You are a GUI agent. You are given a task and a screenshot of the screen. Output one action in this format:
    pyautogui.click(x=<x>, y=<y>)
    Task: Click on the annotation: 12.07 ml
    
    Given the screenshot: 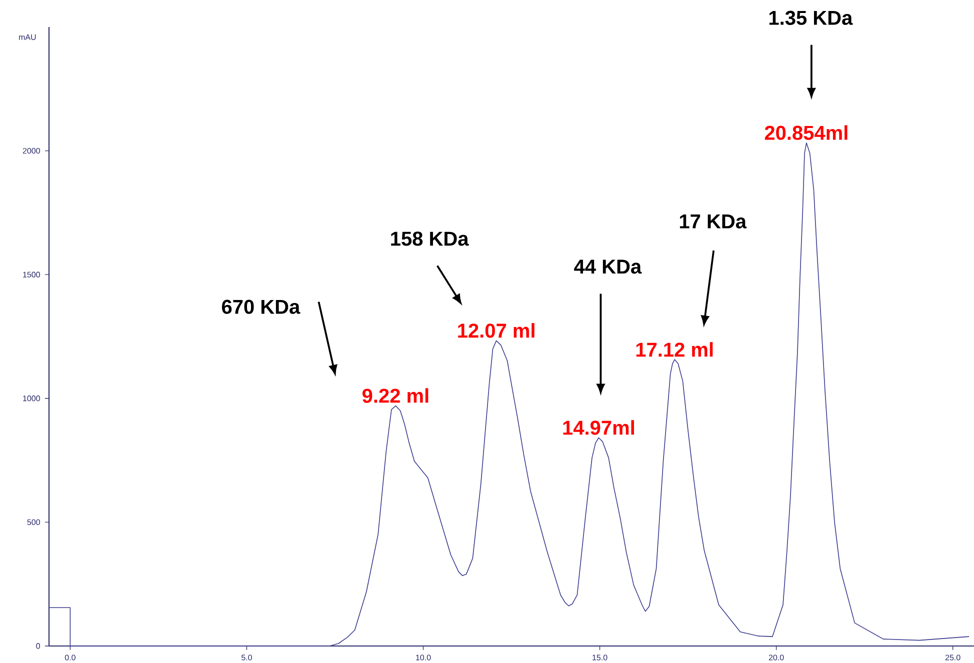 What is the action you would take?
    pyautogui.click(x=496, y=330)
    